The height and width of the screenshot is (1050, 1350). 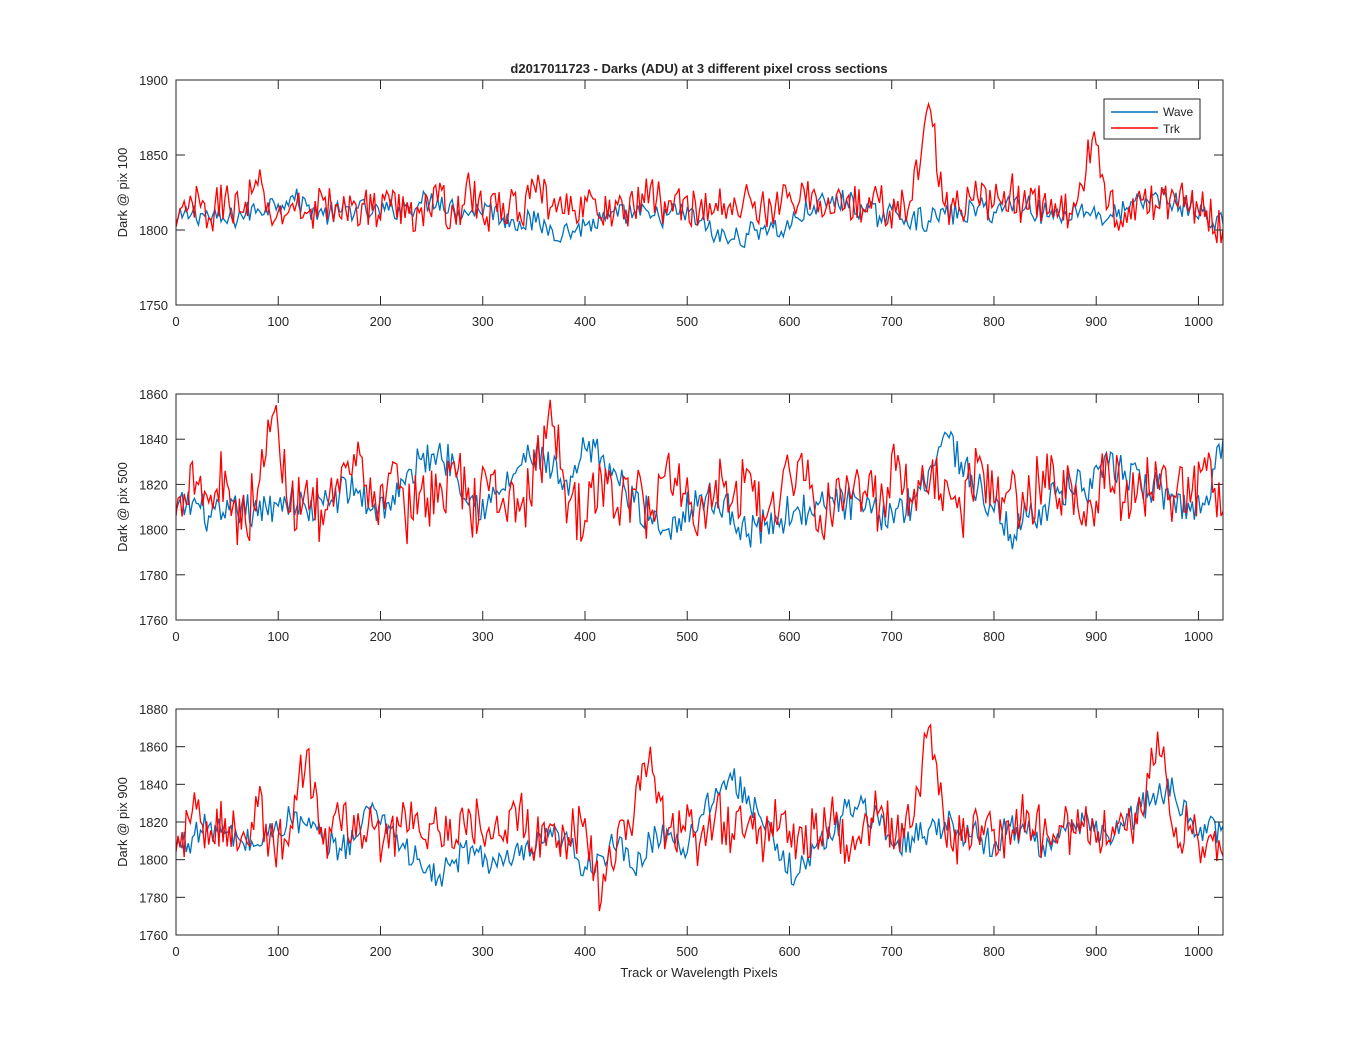 What do you see at coordinates (1178, 112) in the screenshot?
I see `legend-label-wave: Wave` at bounding box center [1178, 112].